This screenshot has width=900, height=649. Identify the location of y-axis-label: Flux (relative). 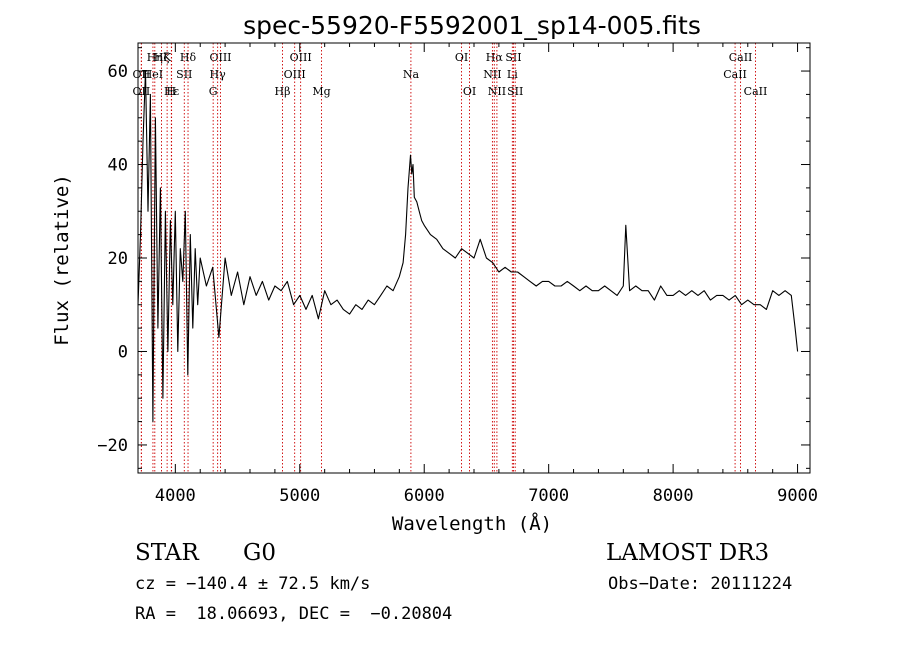
(62, 260).